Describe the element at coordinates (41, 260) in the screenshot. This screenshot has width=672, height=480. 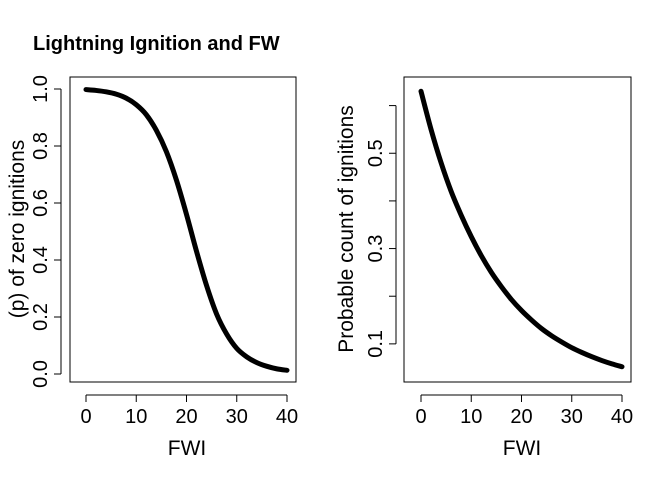
I see `y-tick-label: 0.4` at that location.